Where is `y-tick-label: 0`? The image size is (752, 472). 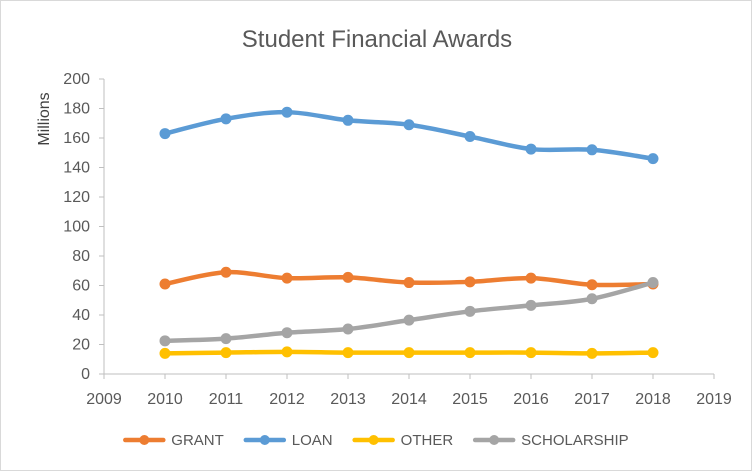
y-tick-label: 0 is located at coordinates (85, 374).